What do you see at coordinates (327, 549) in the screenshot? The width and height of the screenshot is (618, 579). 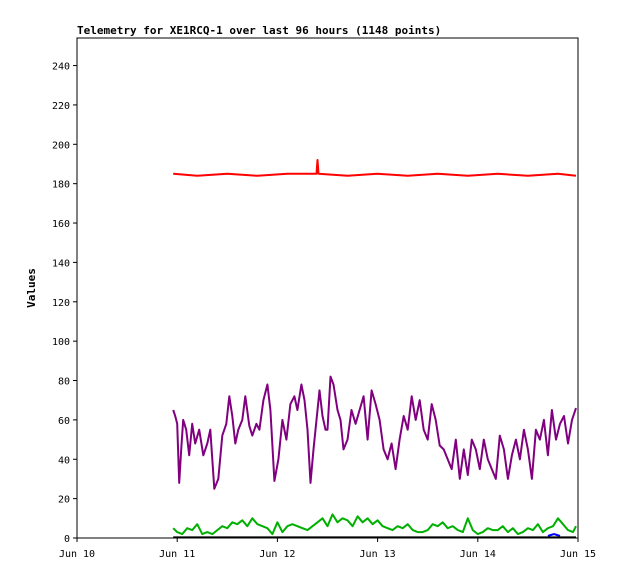 I see `x-axis: Jun 10 Jun 11 Jun 12 Jun 13 Jun 14 Jun 15` at bounding box center [327, 549].